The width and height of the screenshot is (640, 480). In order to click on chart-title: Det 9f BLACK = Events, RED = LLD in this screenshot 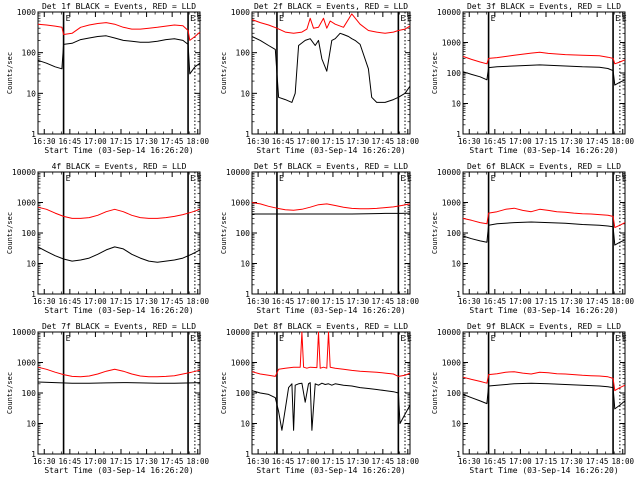, I will do `click(544, 326)`.